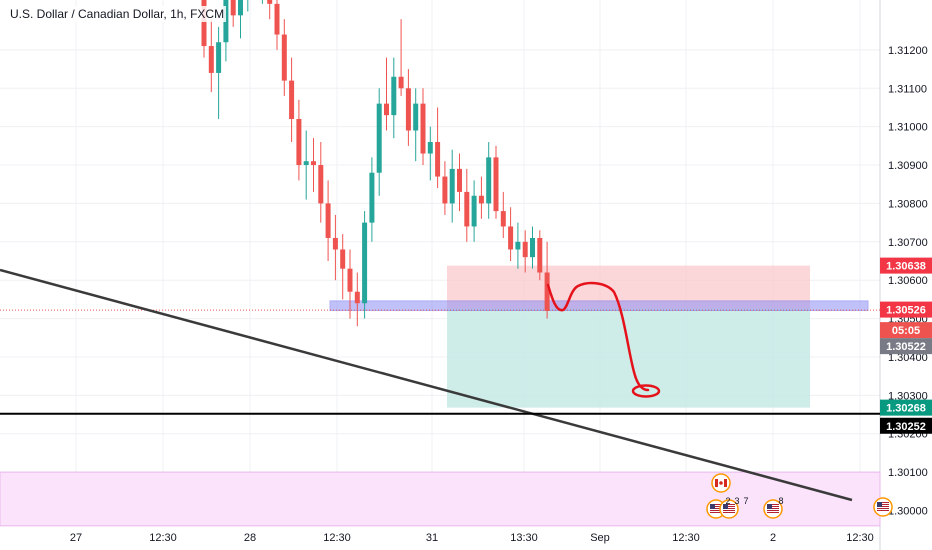 Image resolution: width=932 pixels, height=550 pixels. I want to click on cad-event-icon, so click(721, 483).